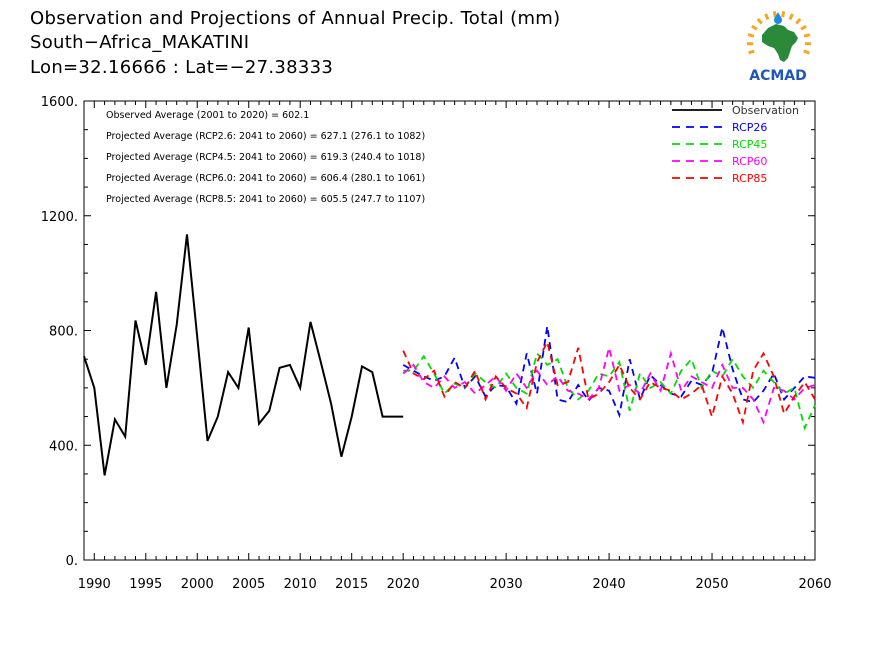 The image size is (879, 659). What do you see at coordinates (59, 102) in the screenshot?
I see `y-tick-label: 1600.` at bounding box center [59, 102].